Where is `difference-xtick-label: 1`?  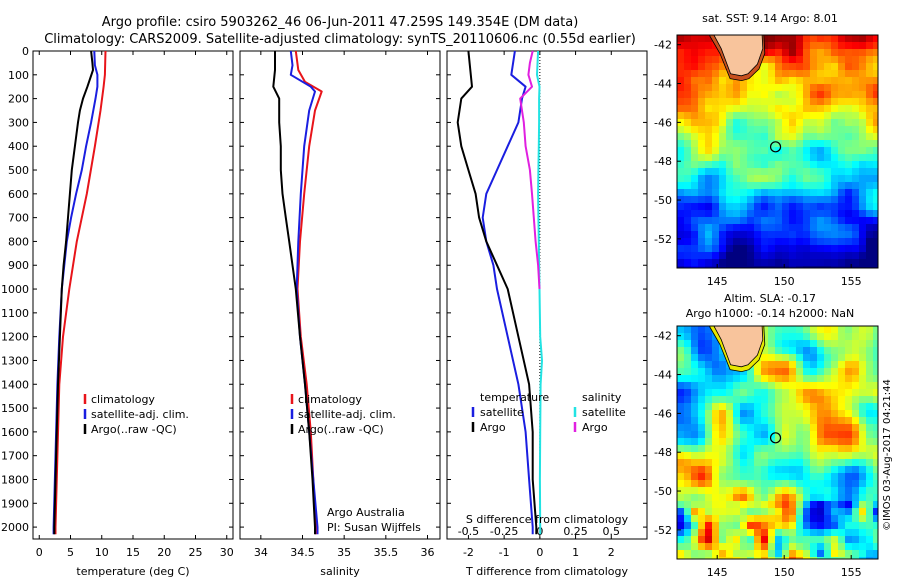 difference-xtick-label: 1 is located at coordinates (575, 552).